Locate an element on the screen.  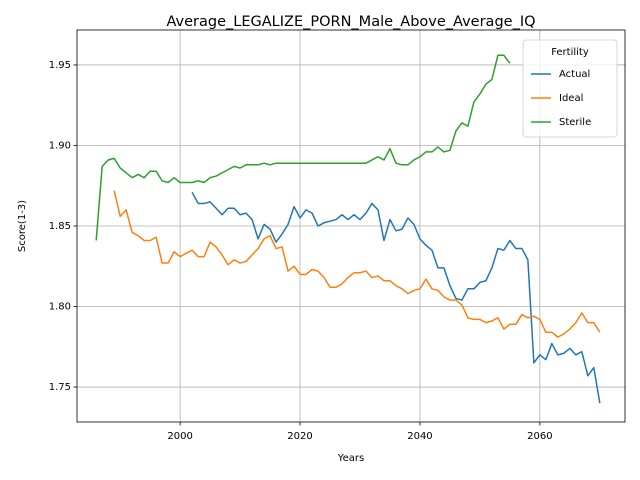
legend-box is located at coordinates (570, 88).